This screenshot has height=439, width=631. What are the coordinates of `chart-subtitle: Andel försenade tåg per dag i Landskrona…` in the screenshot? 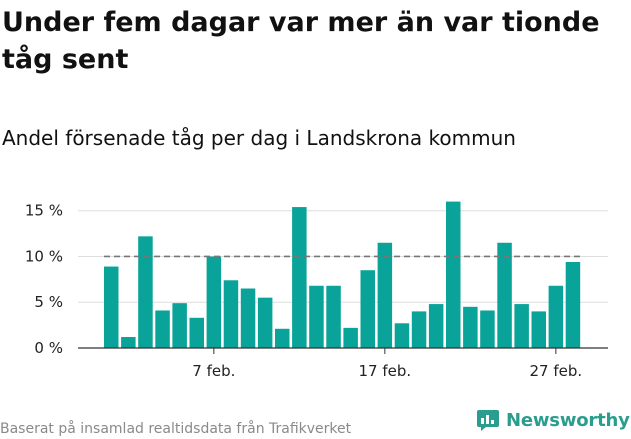 It's located at (259, 138).